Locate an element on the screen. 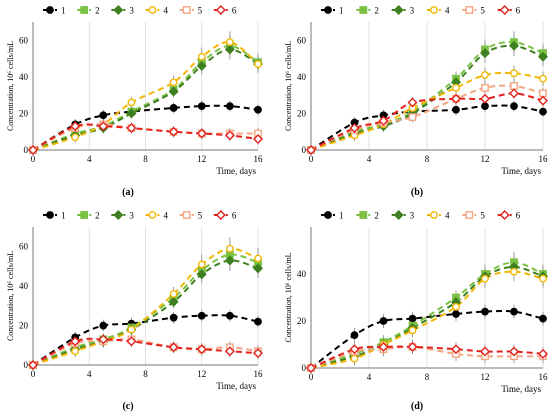 The width and height of the screenshot is (550, 419). x-tick-label: 16 is located at coordinates (544, 159).